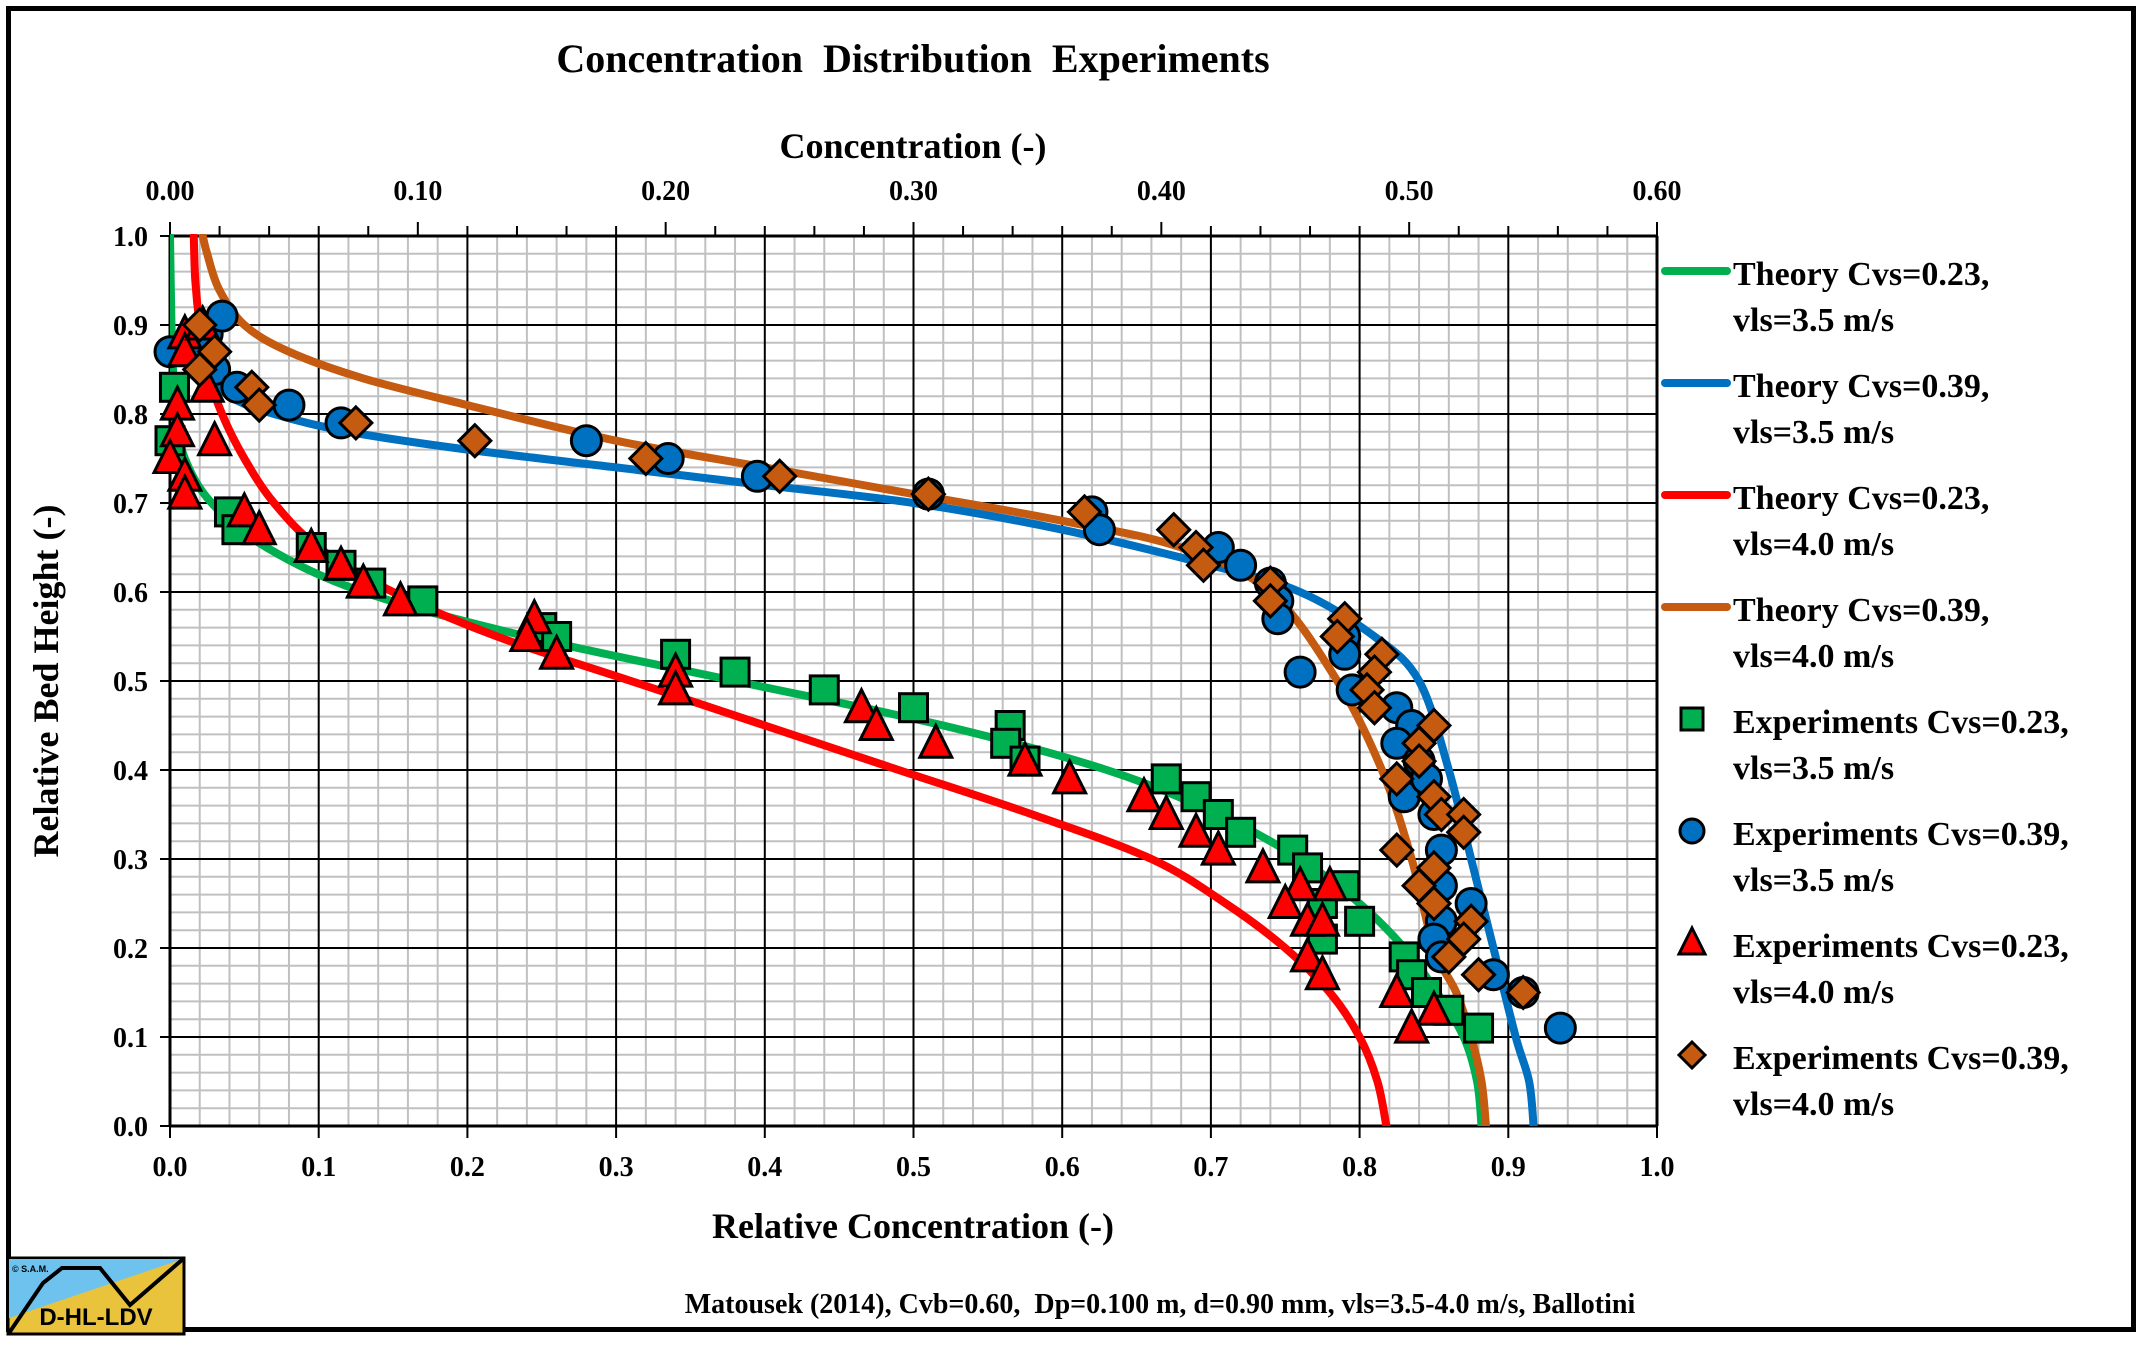 This screenshot has height=1346, width=2148. I want to click on x-tick-label: 0.1, so click(318, 1167).